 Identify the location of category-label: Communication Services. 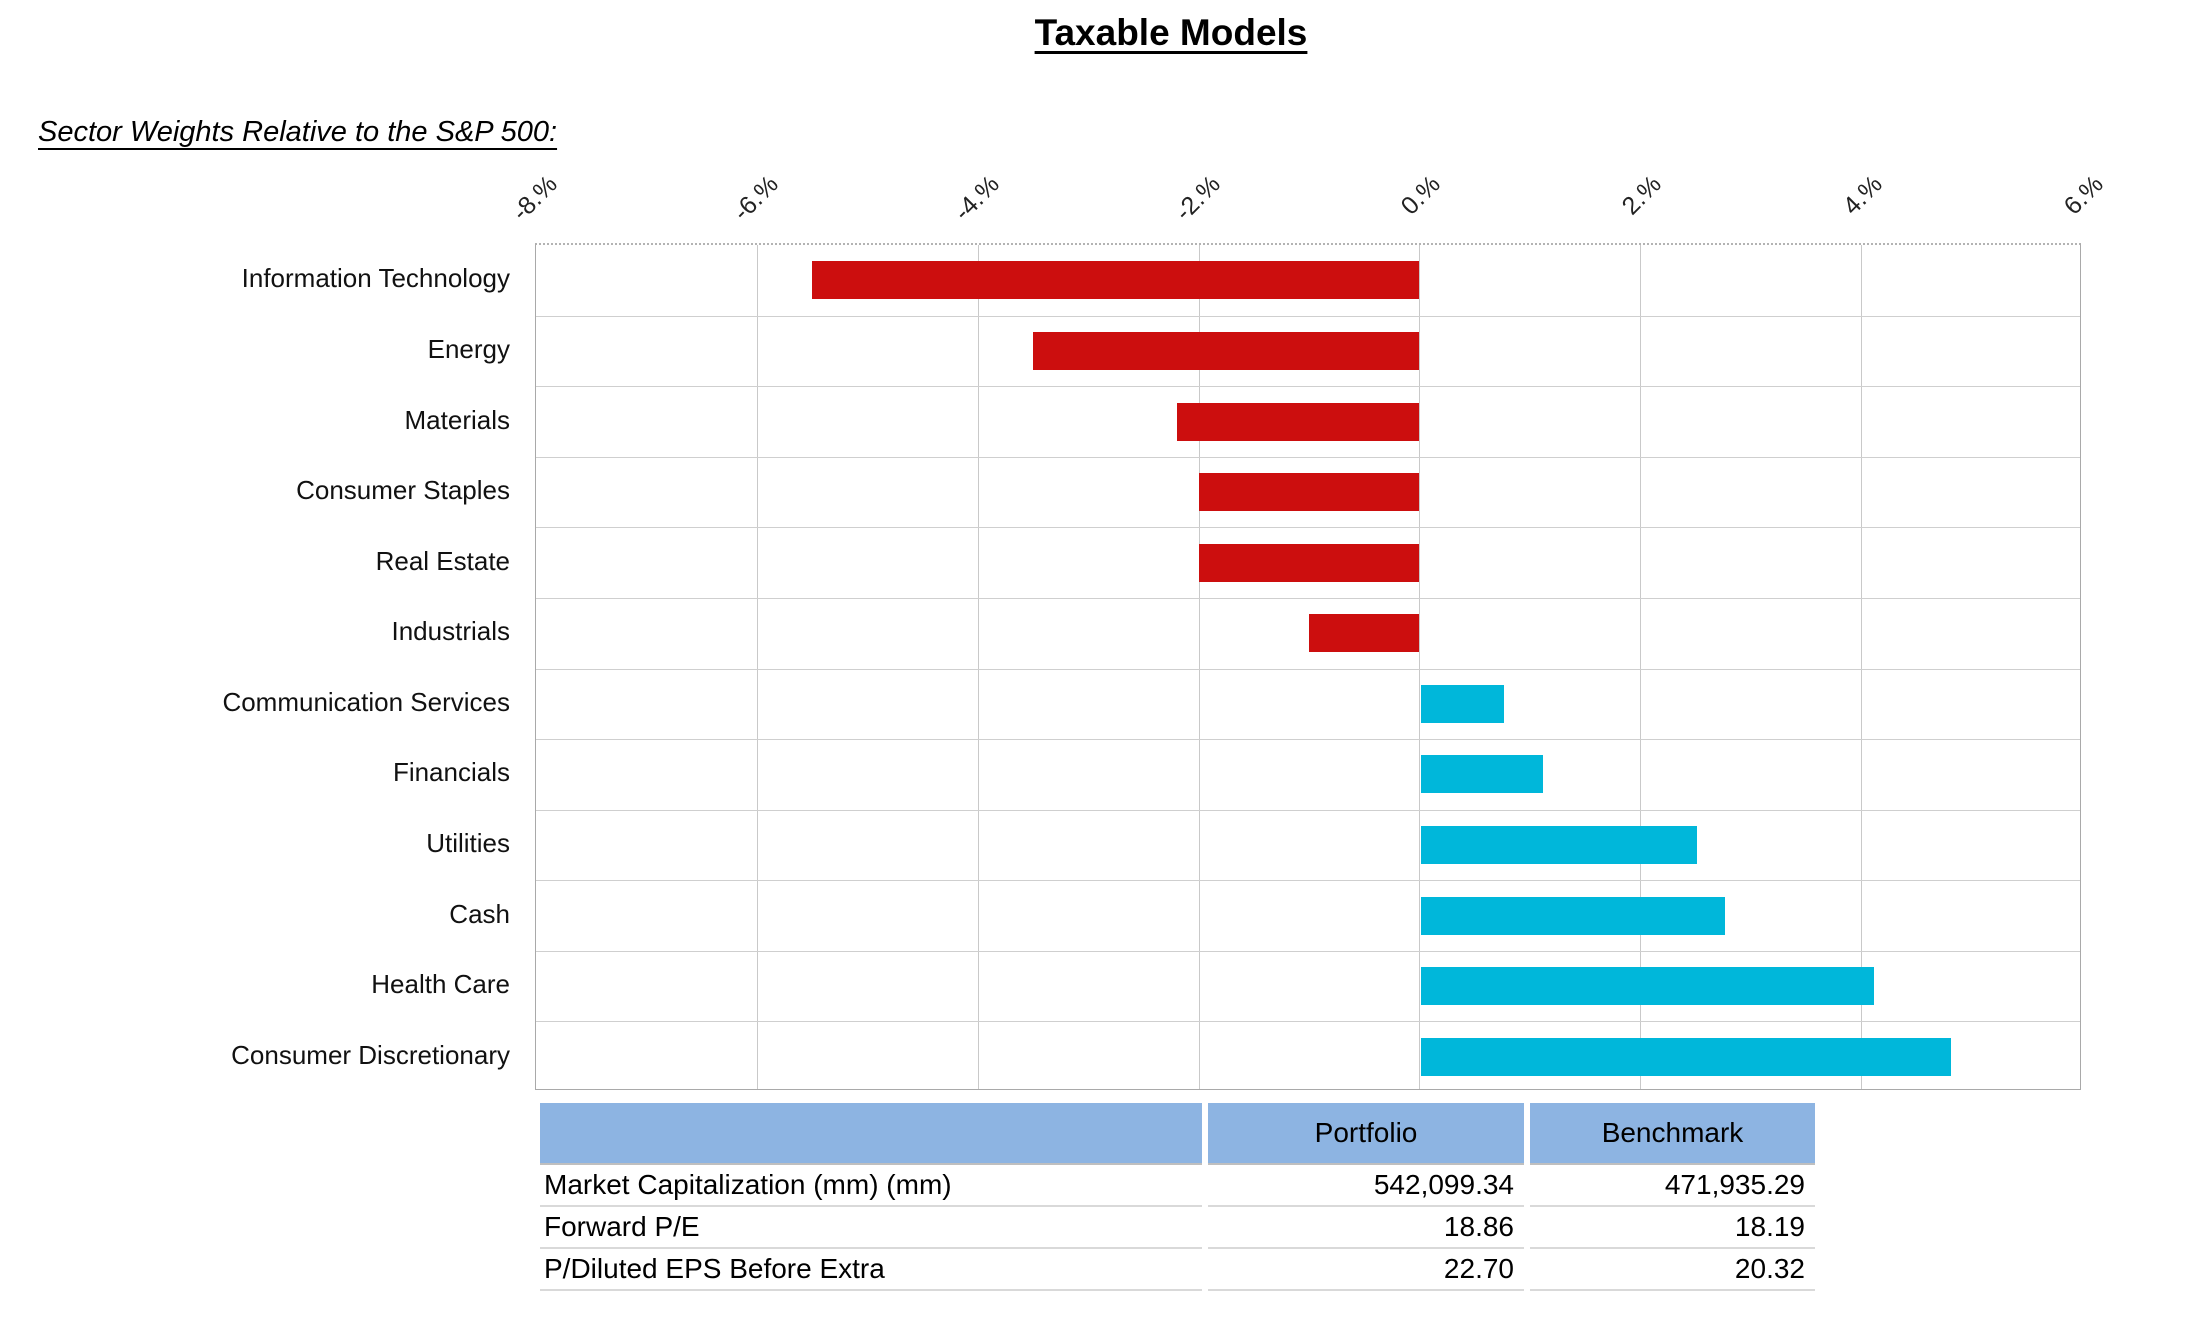
(366, 701).